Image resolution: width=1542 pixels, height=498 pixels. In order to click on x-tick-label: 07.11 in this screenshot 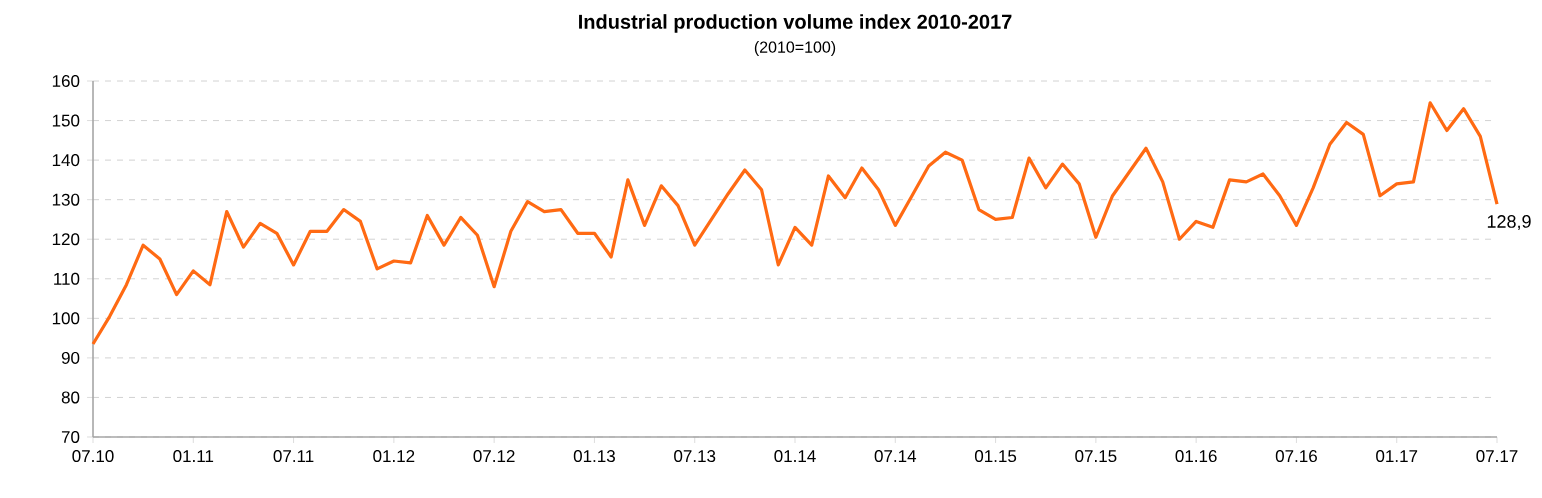, I will do `click(293, 456)`.